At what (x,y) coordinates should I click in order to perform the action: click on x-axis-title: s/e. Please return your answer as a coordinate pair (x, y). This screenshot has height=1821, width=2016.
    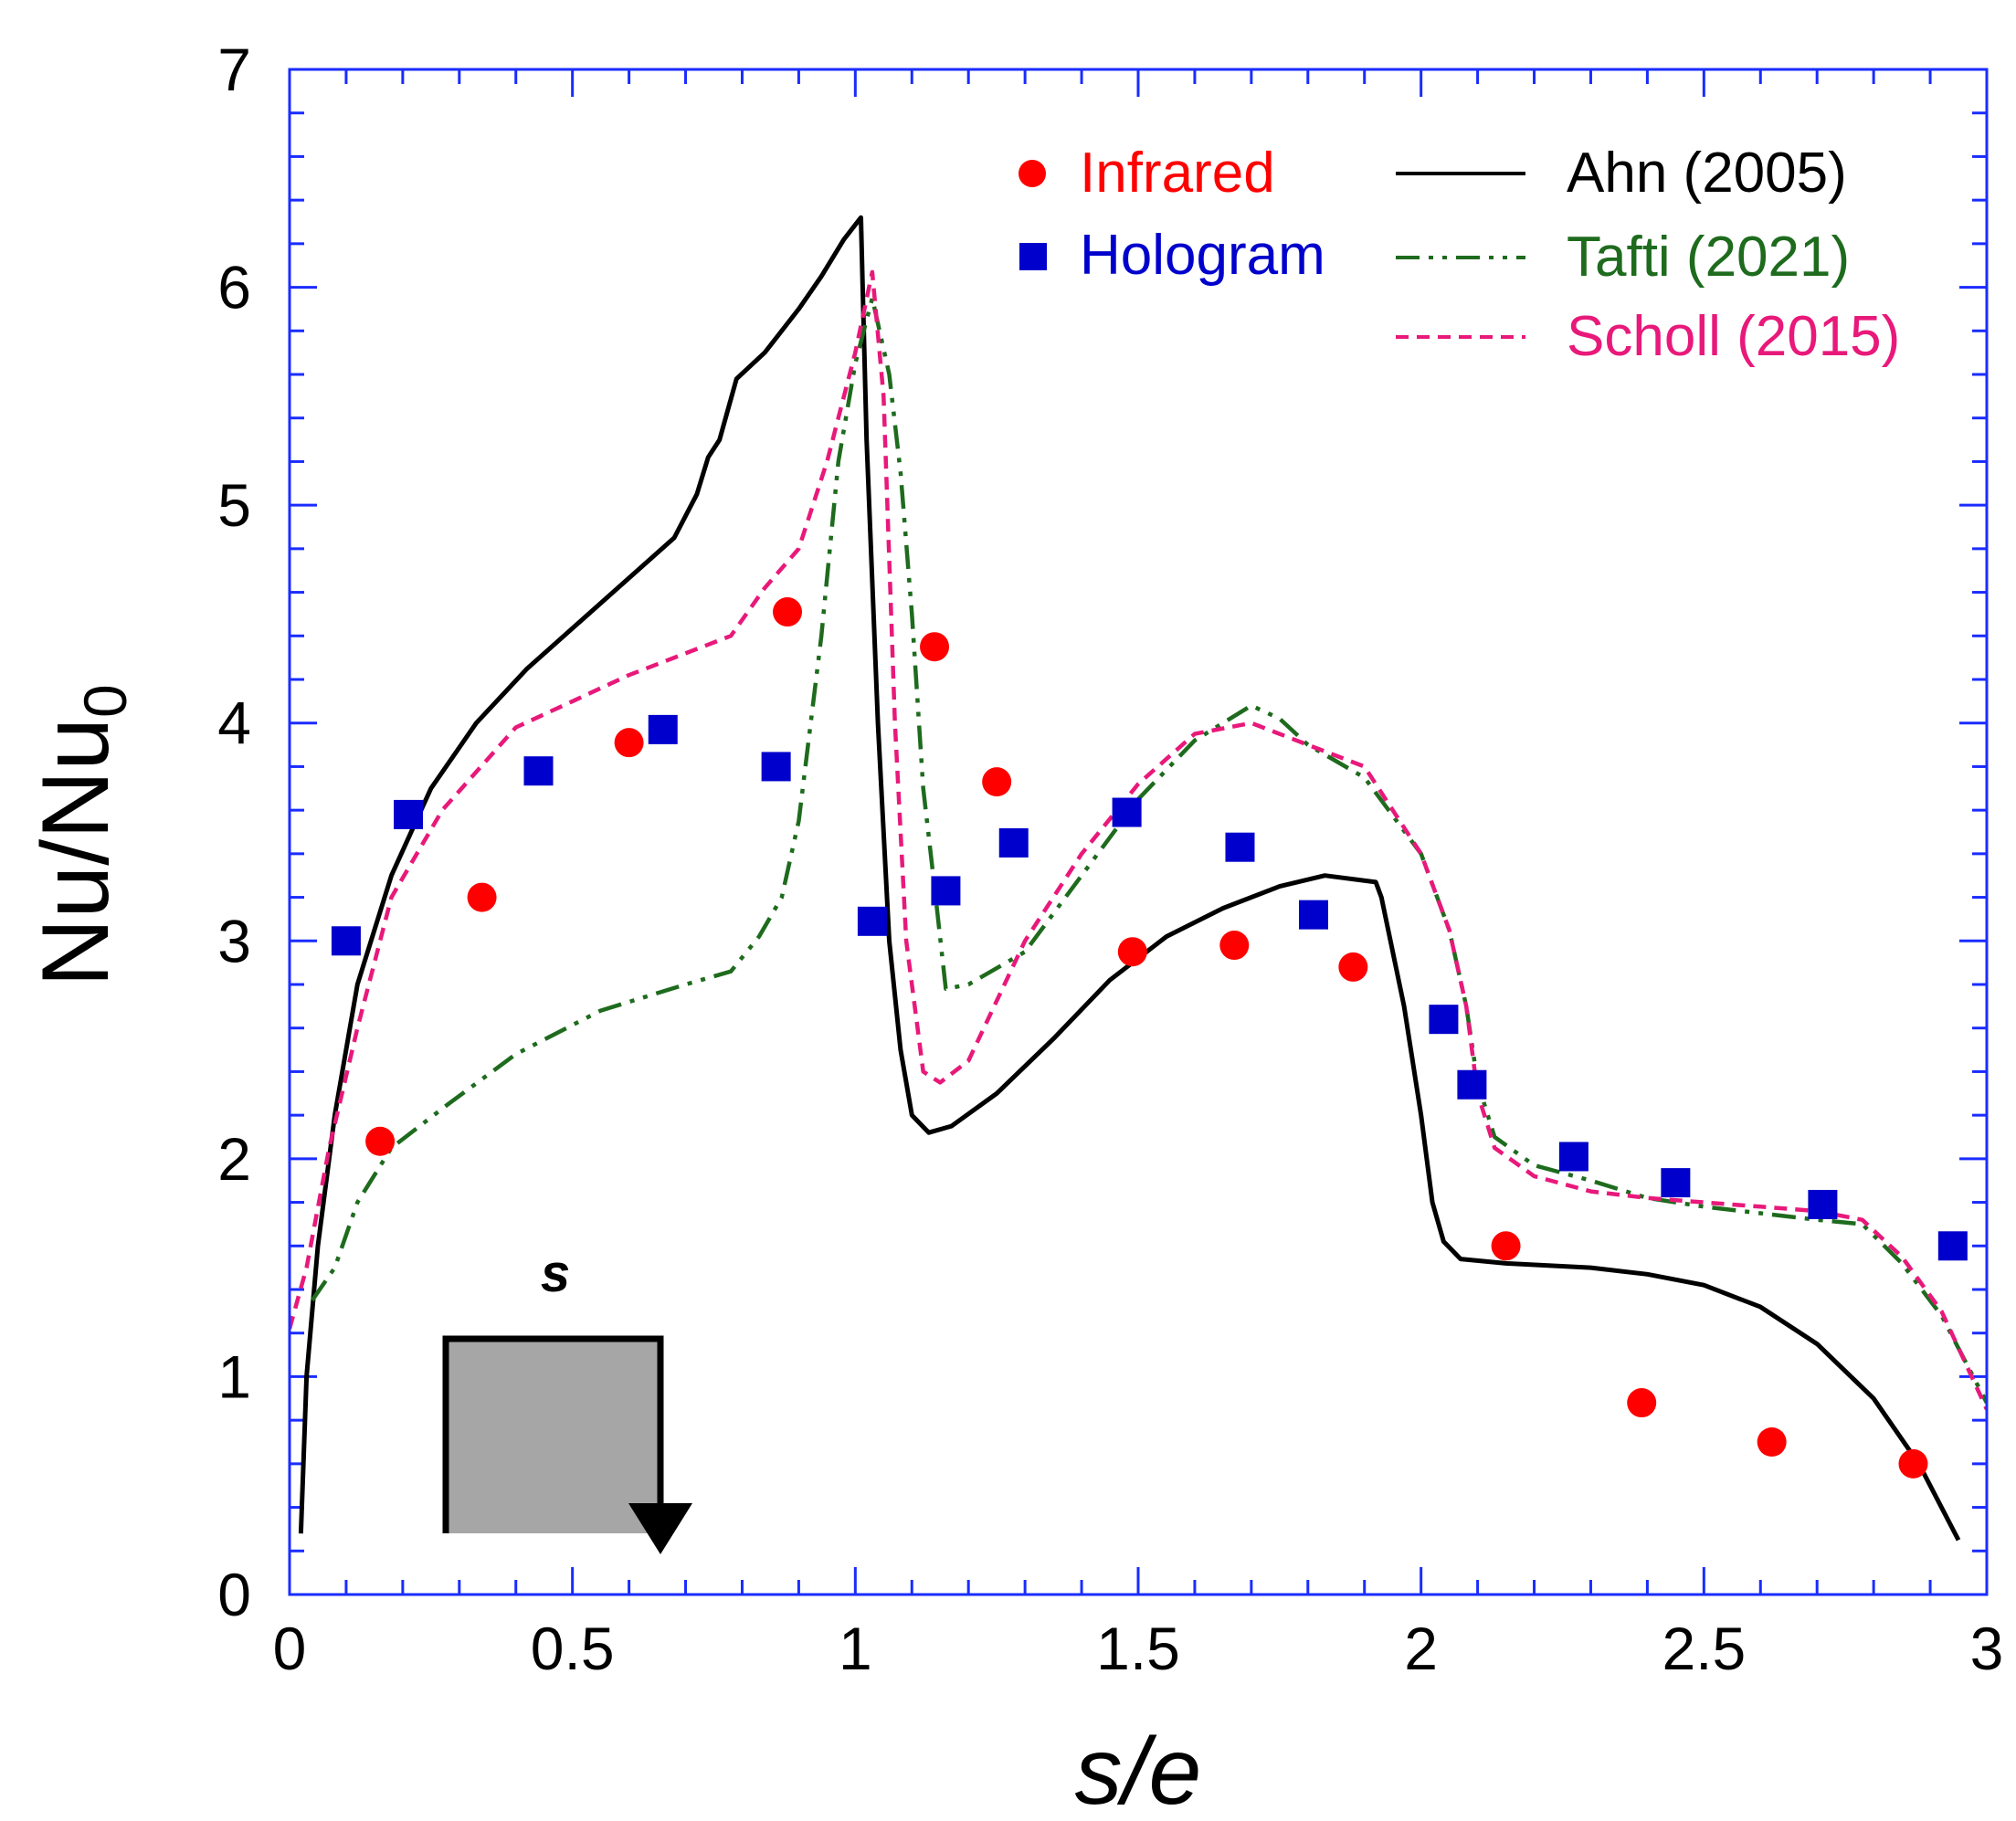
    Looking at the image, I should click on (1138, 1770).